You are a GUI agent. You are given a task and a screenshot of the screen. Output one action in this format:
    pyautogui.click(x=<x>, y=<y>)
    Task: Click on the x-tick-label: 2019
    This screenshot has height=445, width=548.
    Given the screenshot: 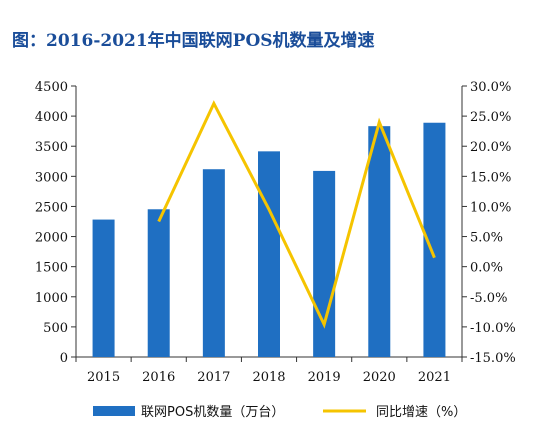 What is the action you would take?
    pyautogui.click(x=324, y=377)
    